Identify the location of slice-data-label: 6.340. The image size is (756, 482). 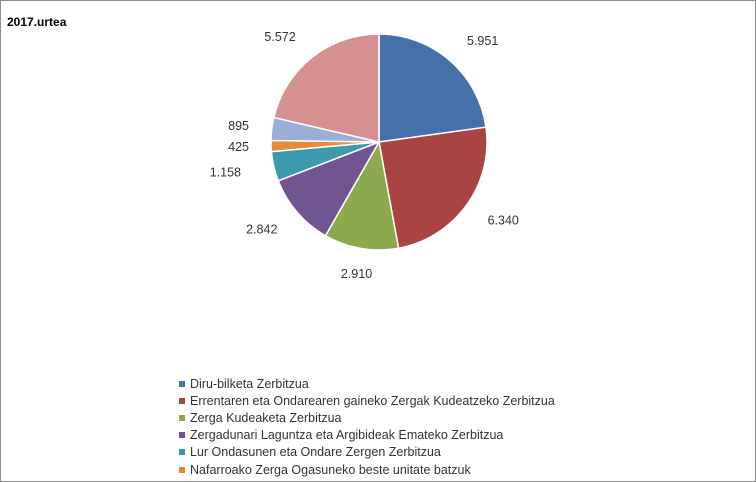
(503, 221).